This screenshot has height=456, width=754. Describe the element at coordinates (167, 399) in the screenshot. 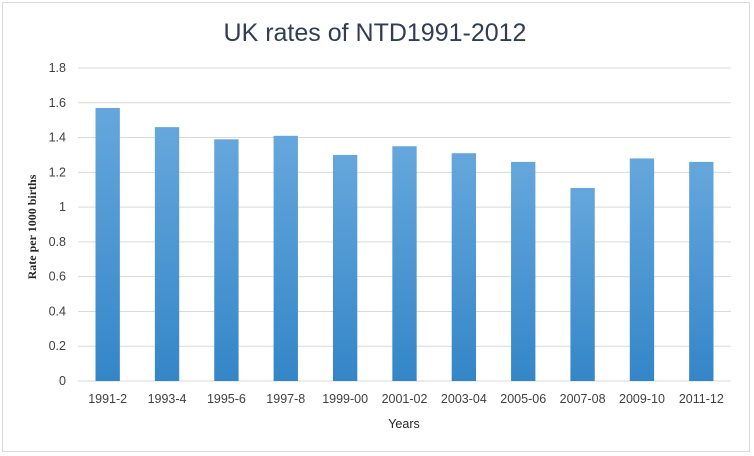

I see `x-tick-label: 1993-4` at that location.